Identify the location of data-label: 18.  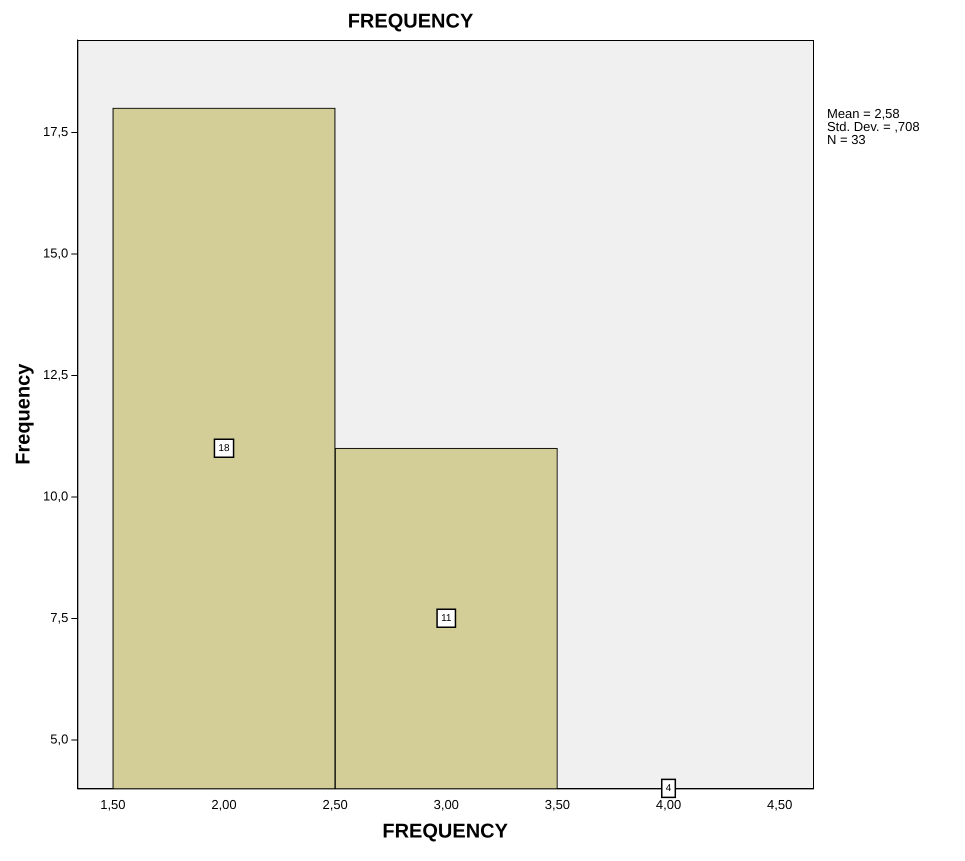
(224, 448).